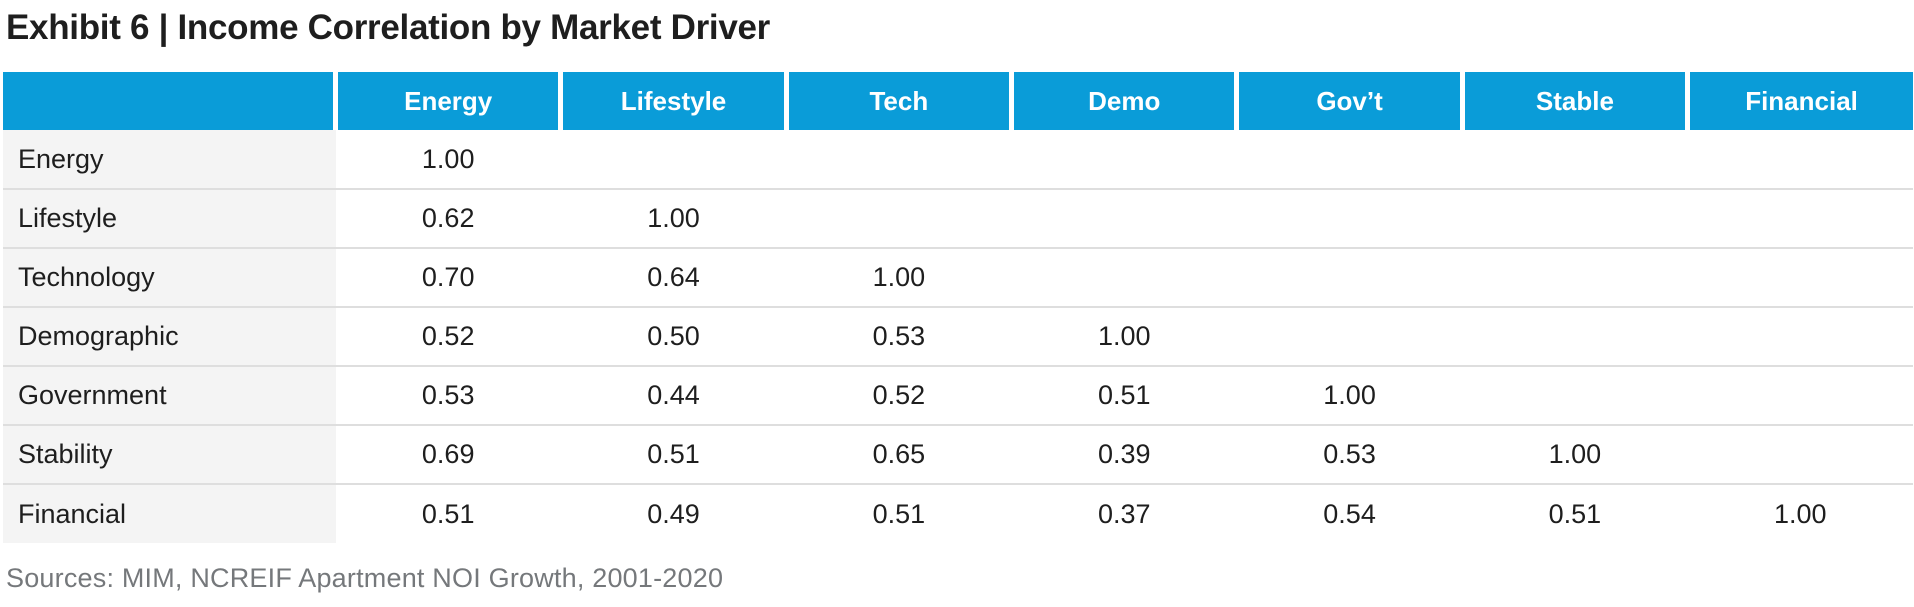 This screenshot has height=607, width=1914. Describe the element at coordinates (447, 101) in the screenshot. I see `column-header-energy: Energy` at that location.